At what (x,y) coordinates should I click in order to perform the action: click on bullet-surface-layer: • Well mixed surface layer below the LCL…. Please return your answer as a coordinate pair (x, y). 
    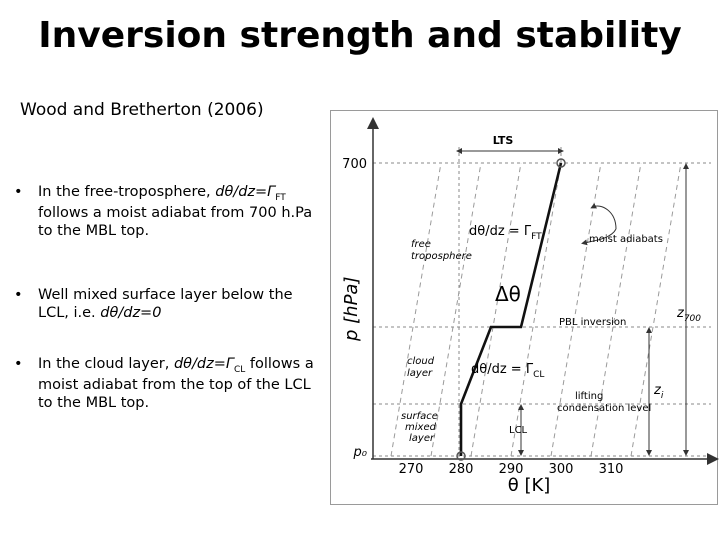
    Looking at the image, I should click on (164, 304).